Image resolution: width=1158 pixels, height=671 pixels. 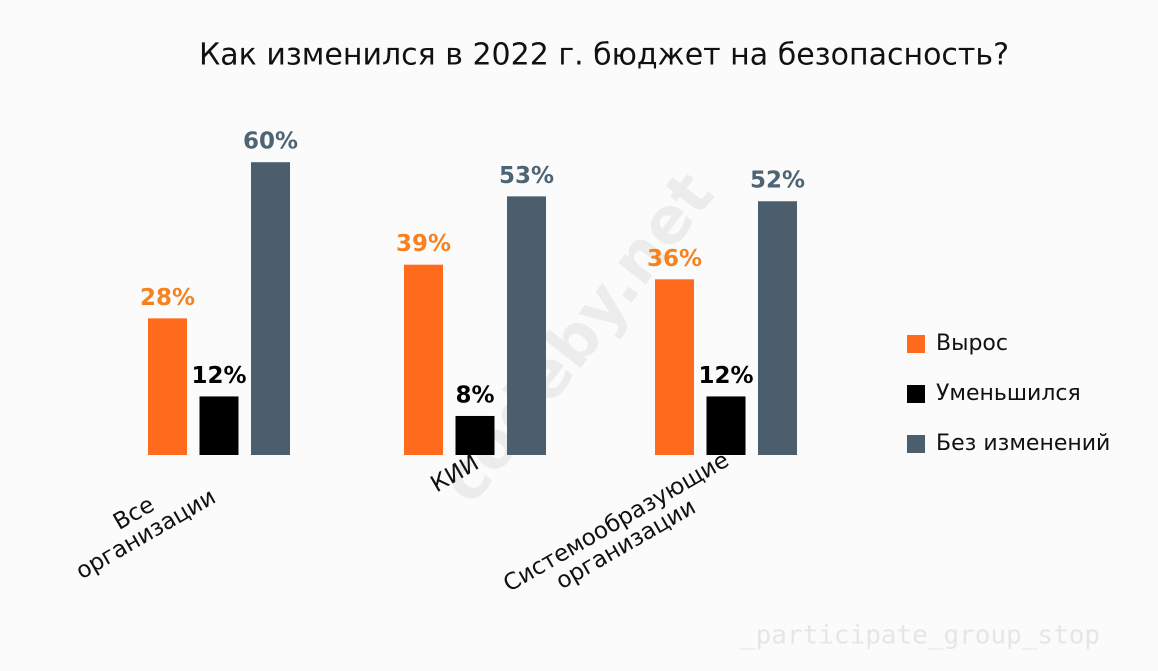 What do you see at coordinates (920, 636) in the screenshot?
I see `background-text: _participate_group_stop` at bounding box center [920, 636].